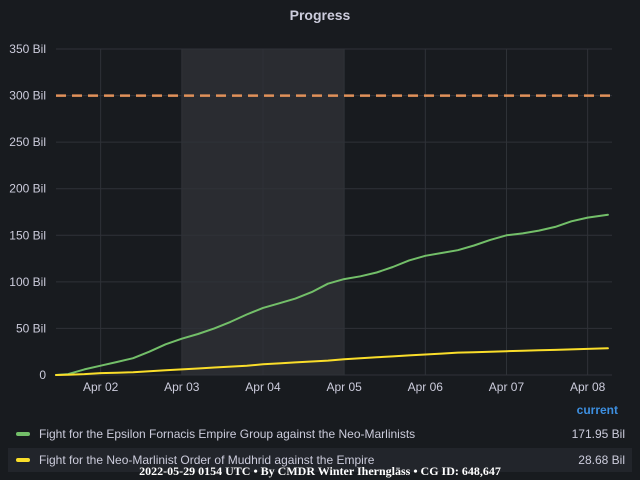 Image resolution: width=640 pixels, height=480 pixels. What do you see at coordinates (601, 460) in the screenshot?
I see `legend-value-2: 28.68 Bil` at bounding box center [601, 460].